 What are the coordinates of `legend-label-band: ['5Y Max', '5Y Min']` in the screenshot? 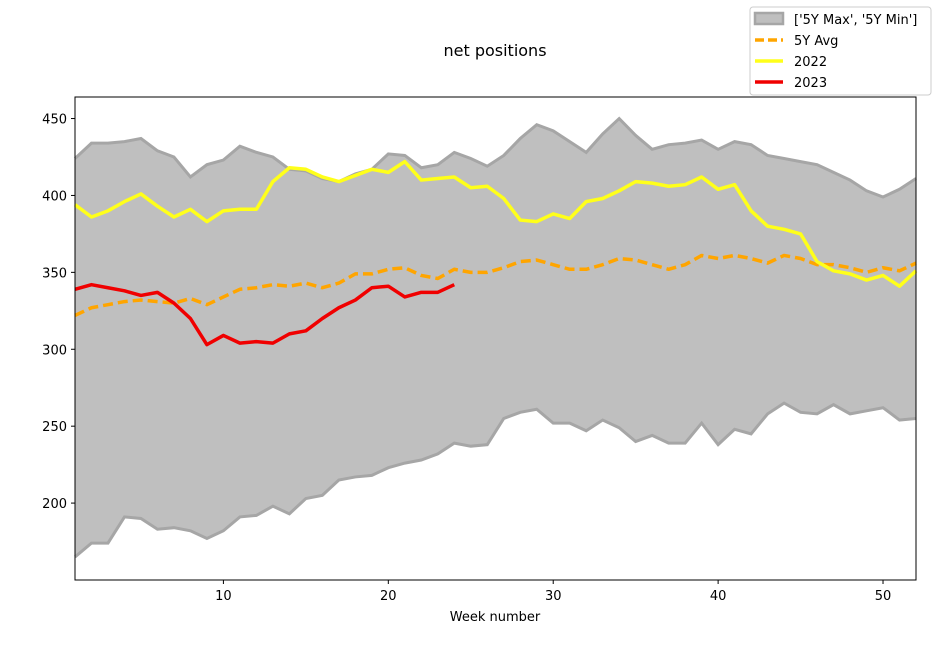 It's located at (855, 20).